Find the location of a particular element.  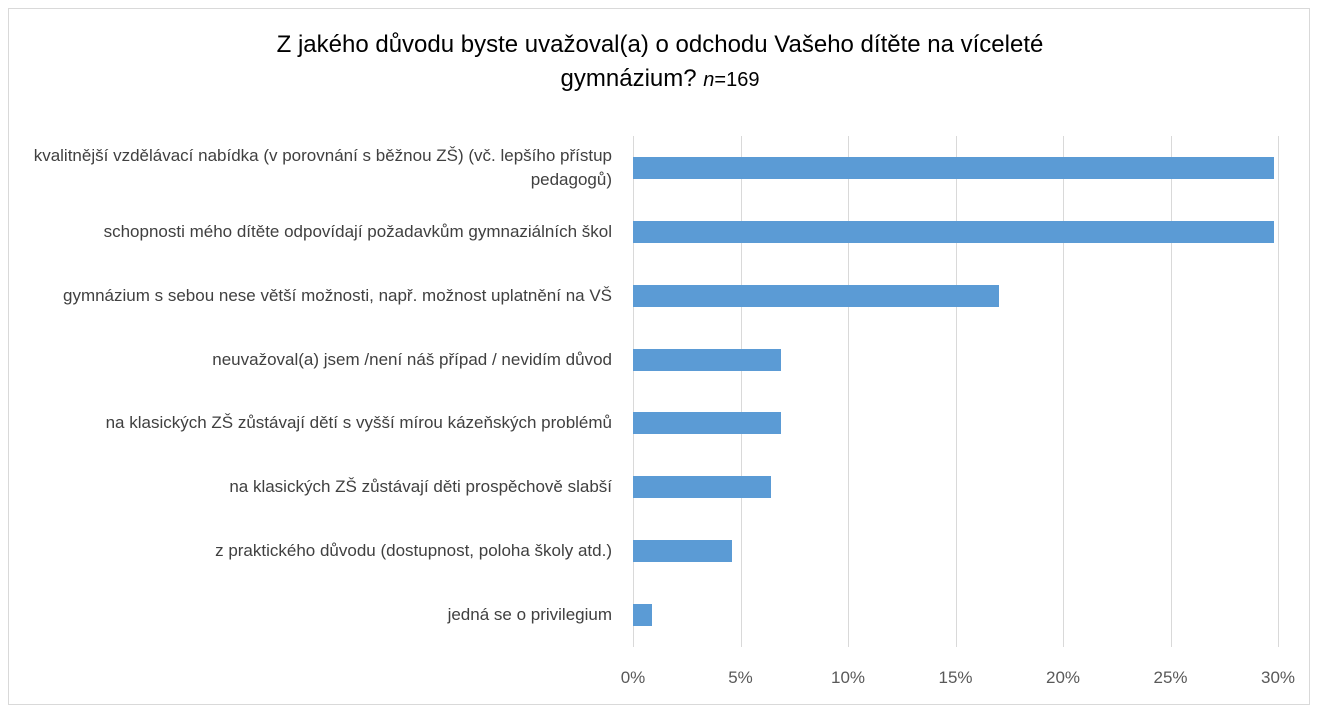

x-tick-label: 30% is located at coordinates (1278, 677).